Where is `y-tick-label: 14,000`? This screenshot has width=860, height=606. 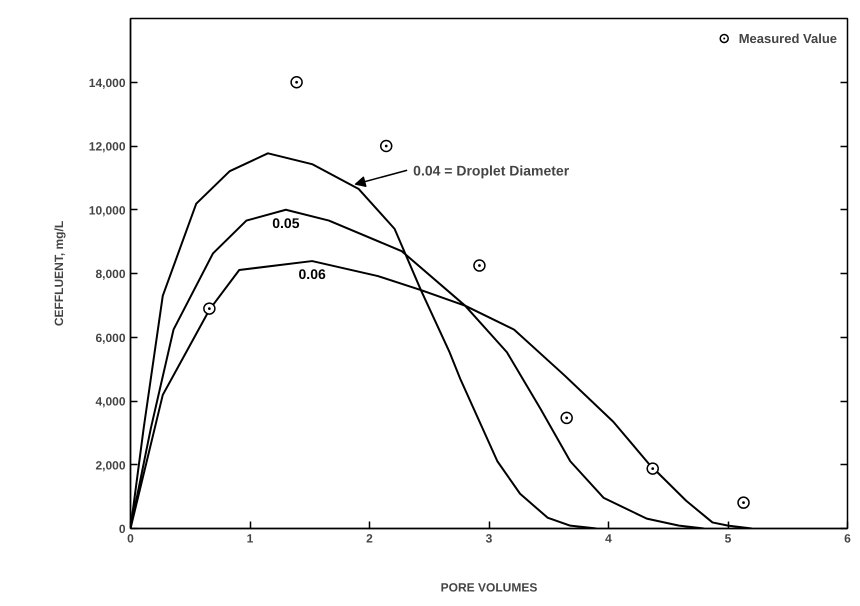
y-tick-label: 14,000 is located at coordinates (107, 83).